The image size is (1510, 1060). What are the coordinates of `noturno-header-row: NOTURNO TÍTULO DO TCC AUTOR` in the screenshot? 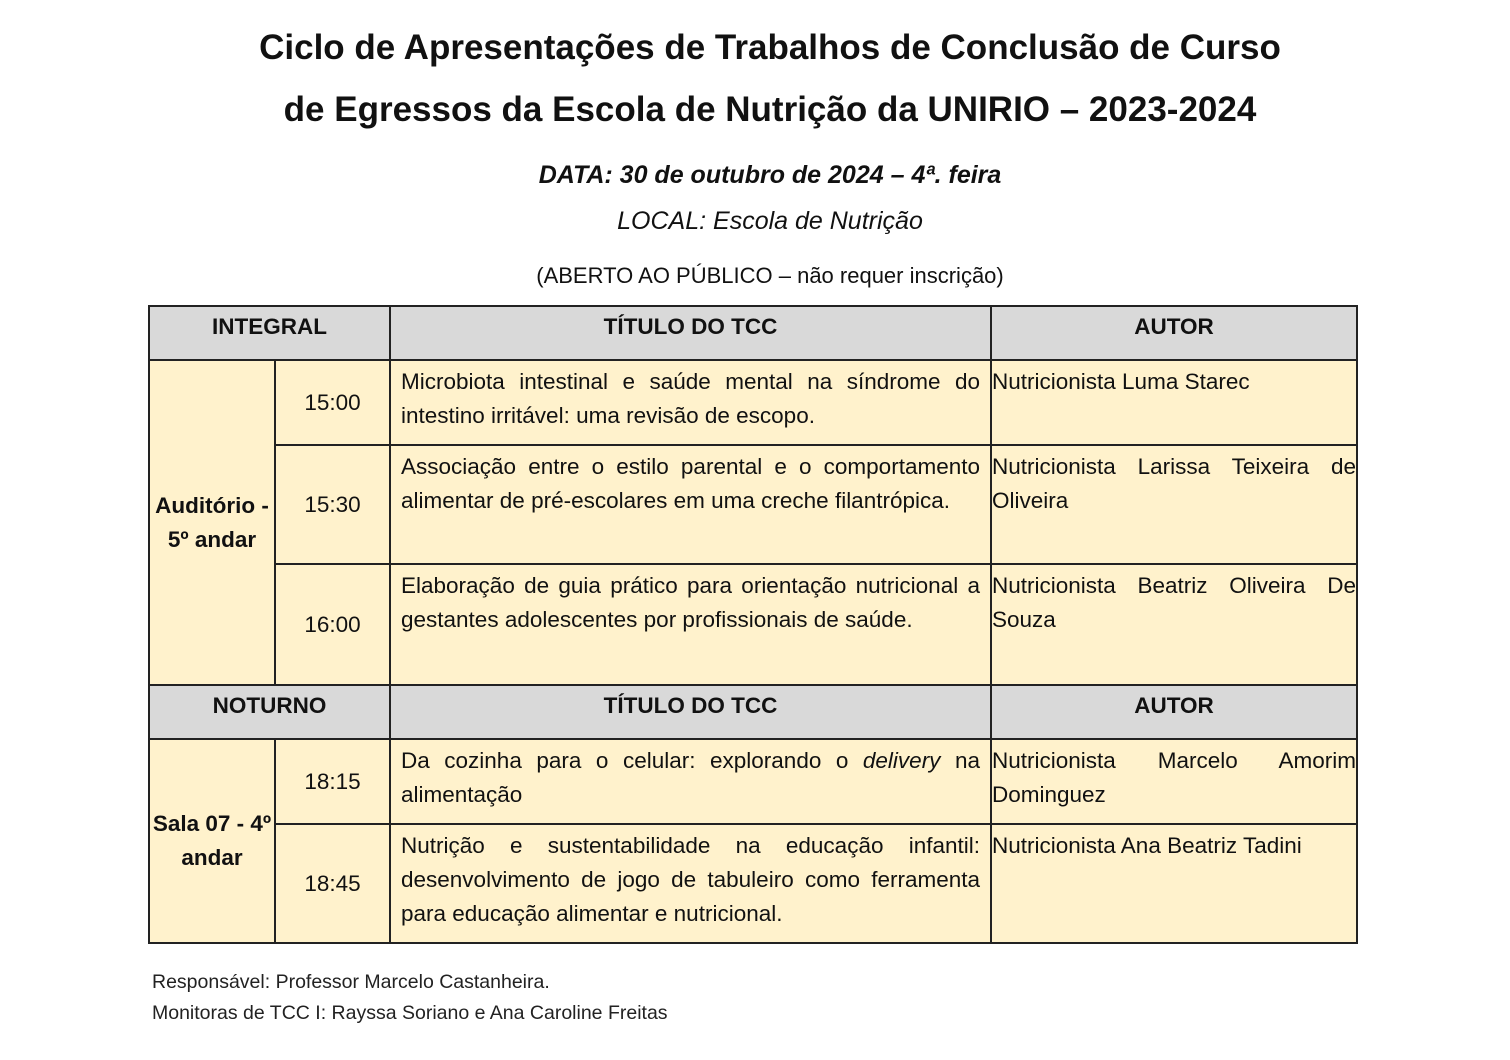 It's located at (753, 712).